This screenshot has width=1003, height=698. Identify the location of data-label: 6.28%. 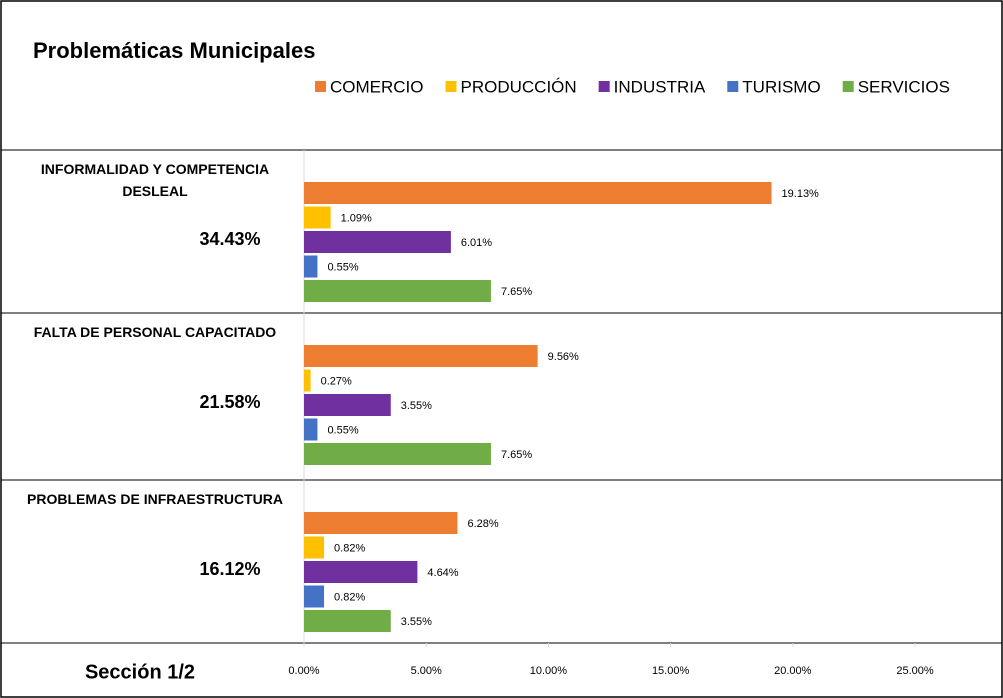
(482, 524).